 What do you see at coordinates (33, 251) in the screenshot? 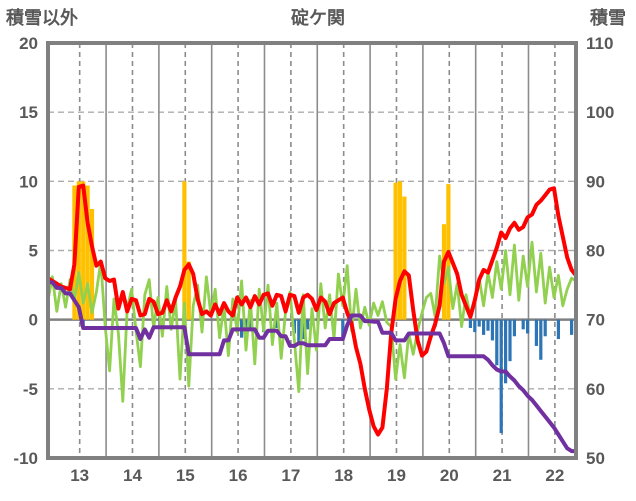
I see `left-axis-tick: 5` at bounding box center [33, 251].